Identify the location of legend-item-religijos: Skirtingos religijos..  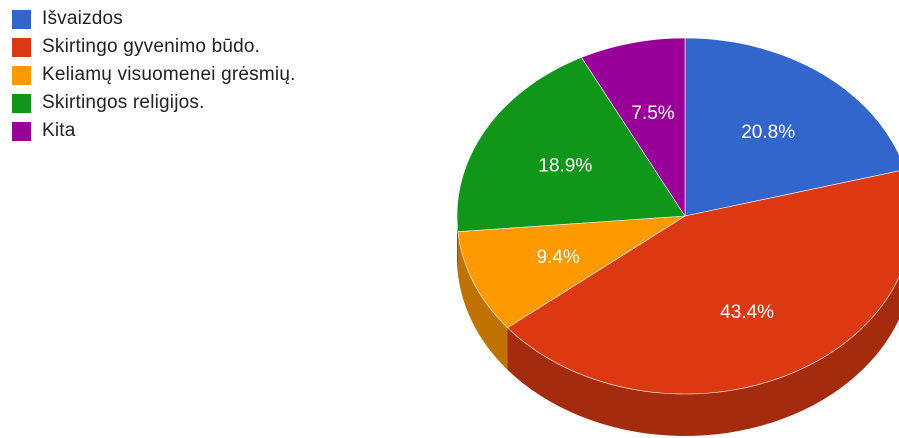
(154, 103).